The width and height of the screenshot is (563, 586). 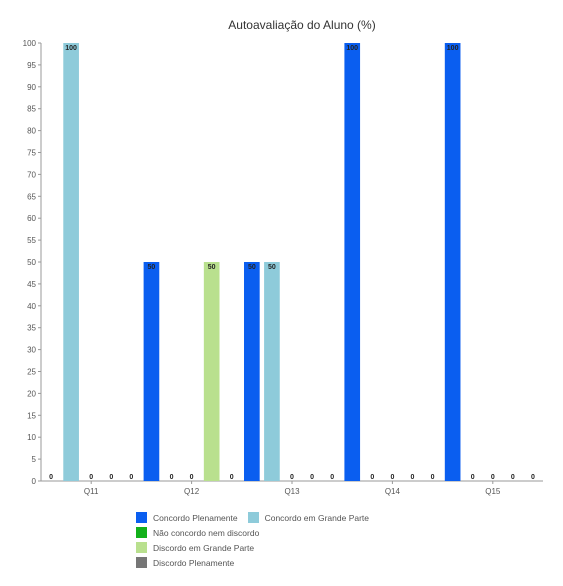 I want to click on legend-label: Concordo em Grande Parte, so click(x=317, y=517).